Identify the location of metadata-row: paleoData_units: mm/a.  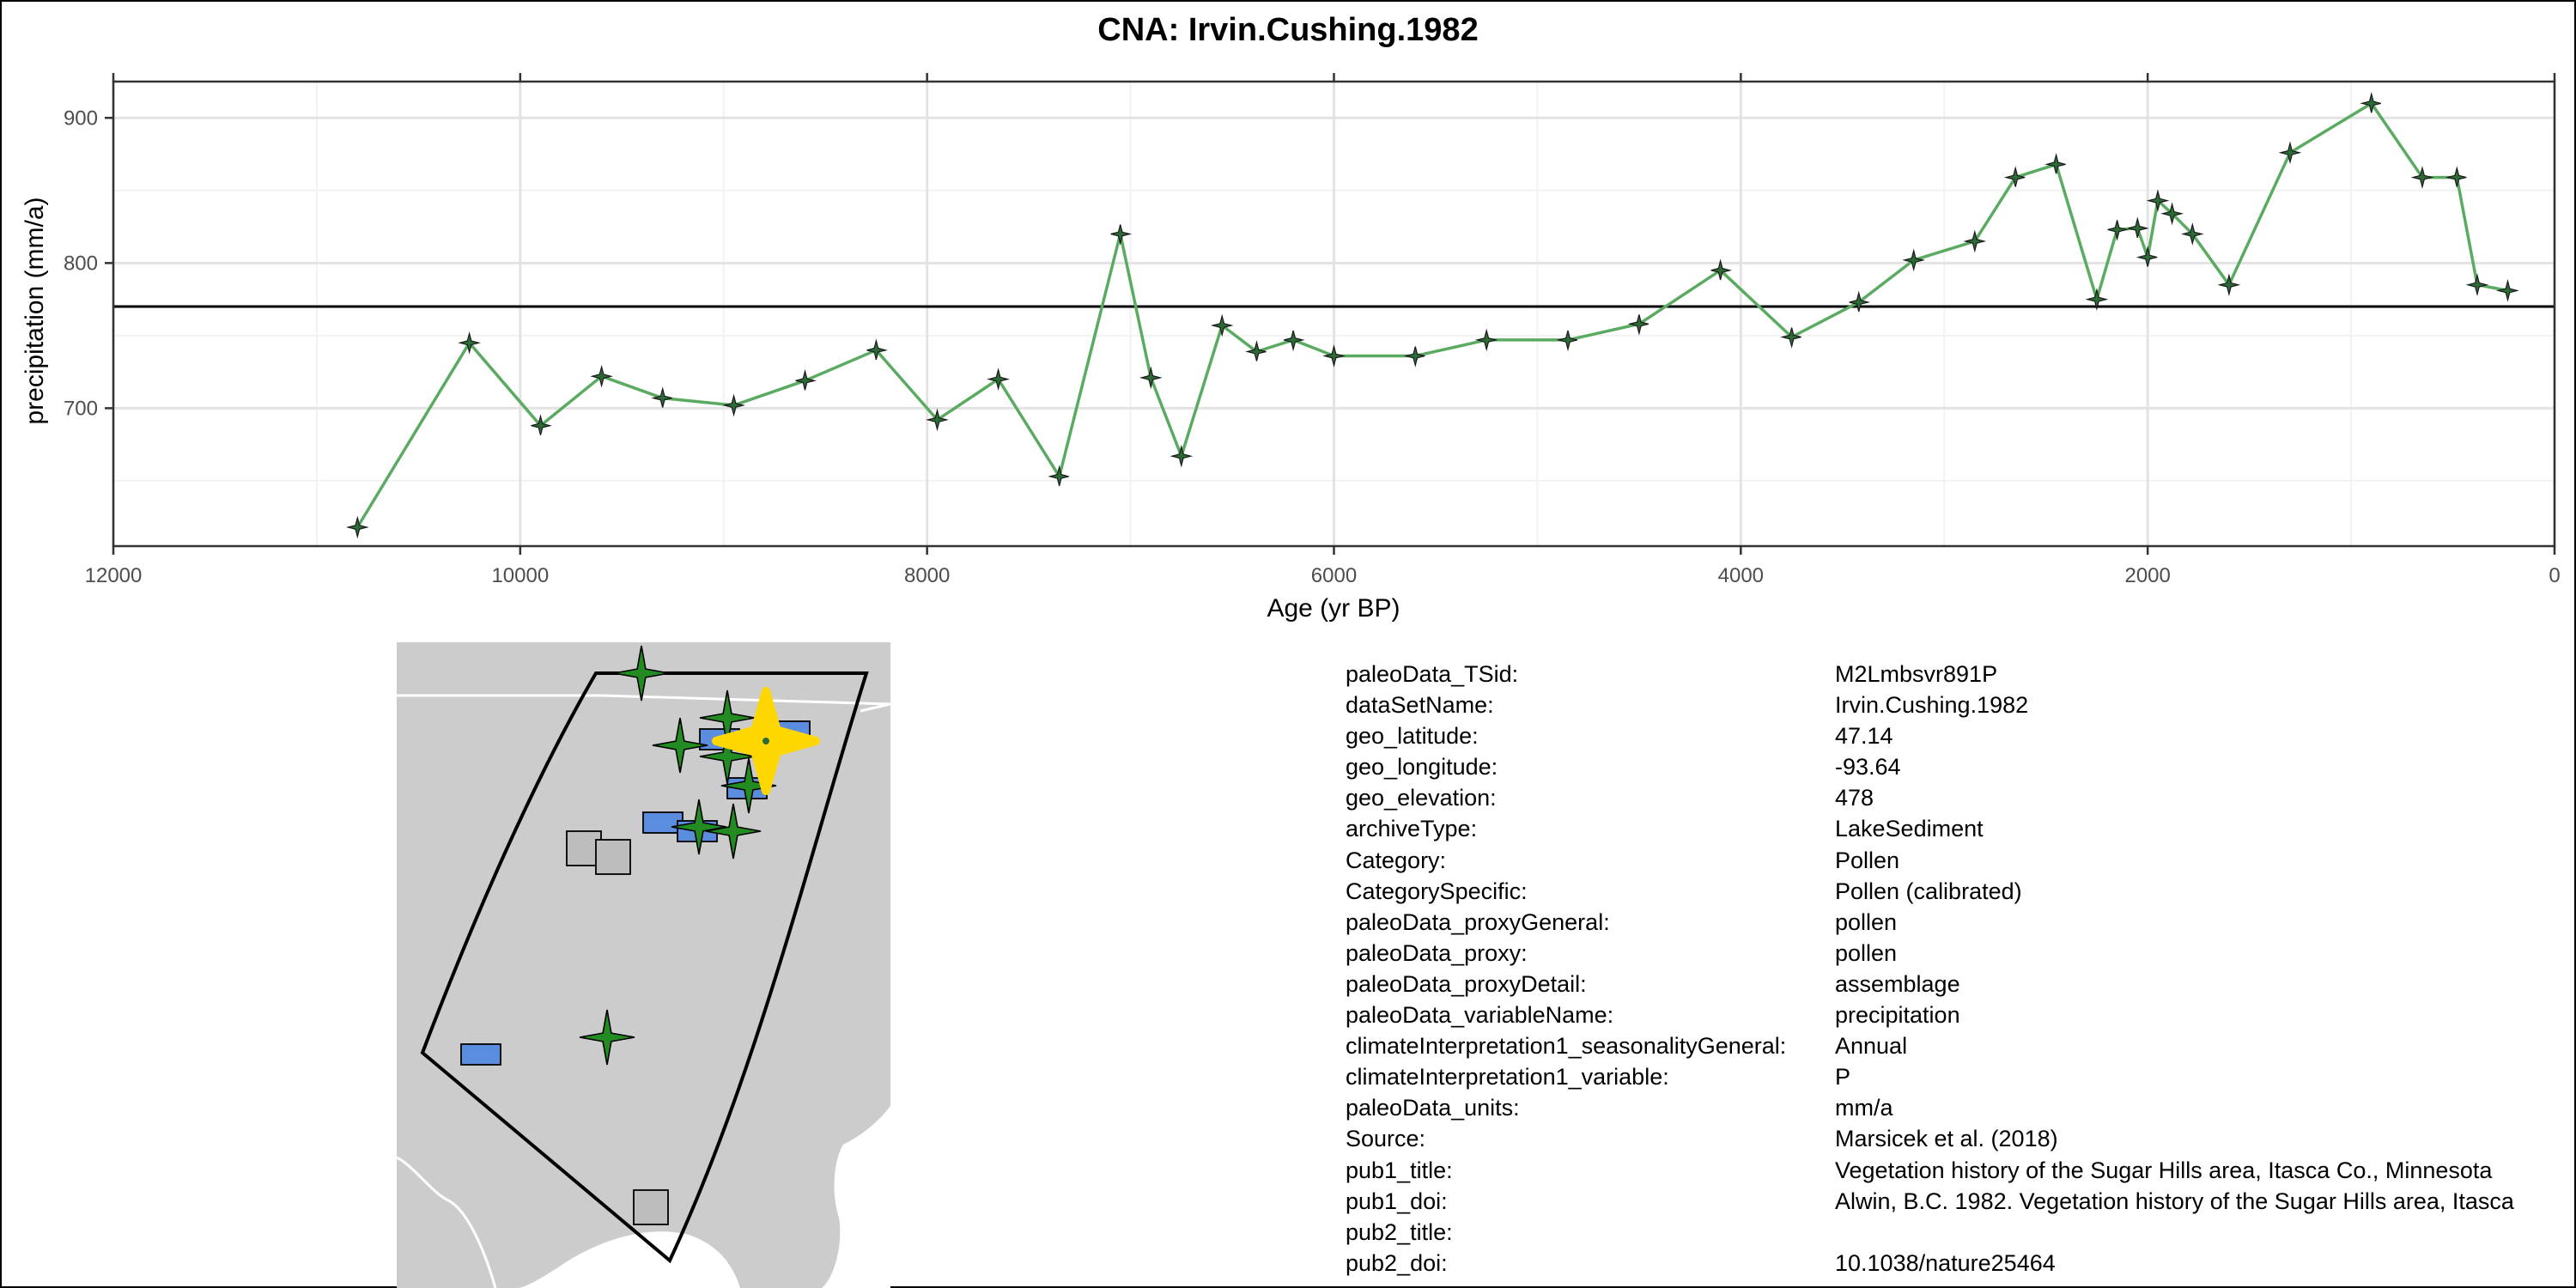
(1958, 1107).